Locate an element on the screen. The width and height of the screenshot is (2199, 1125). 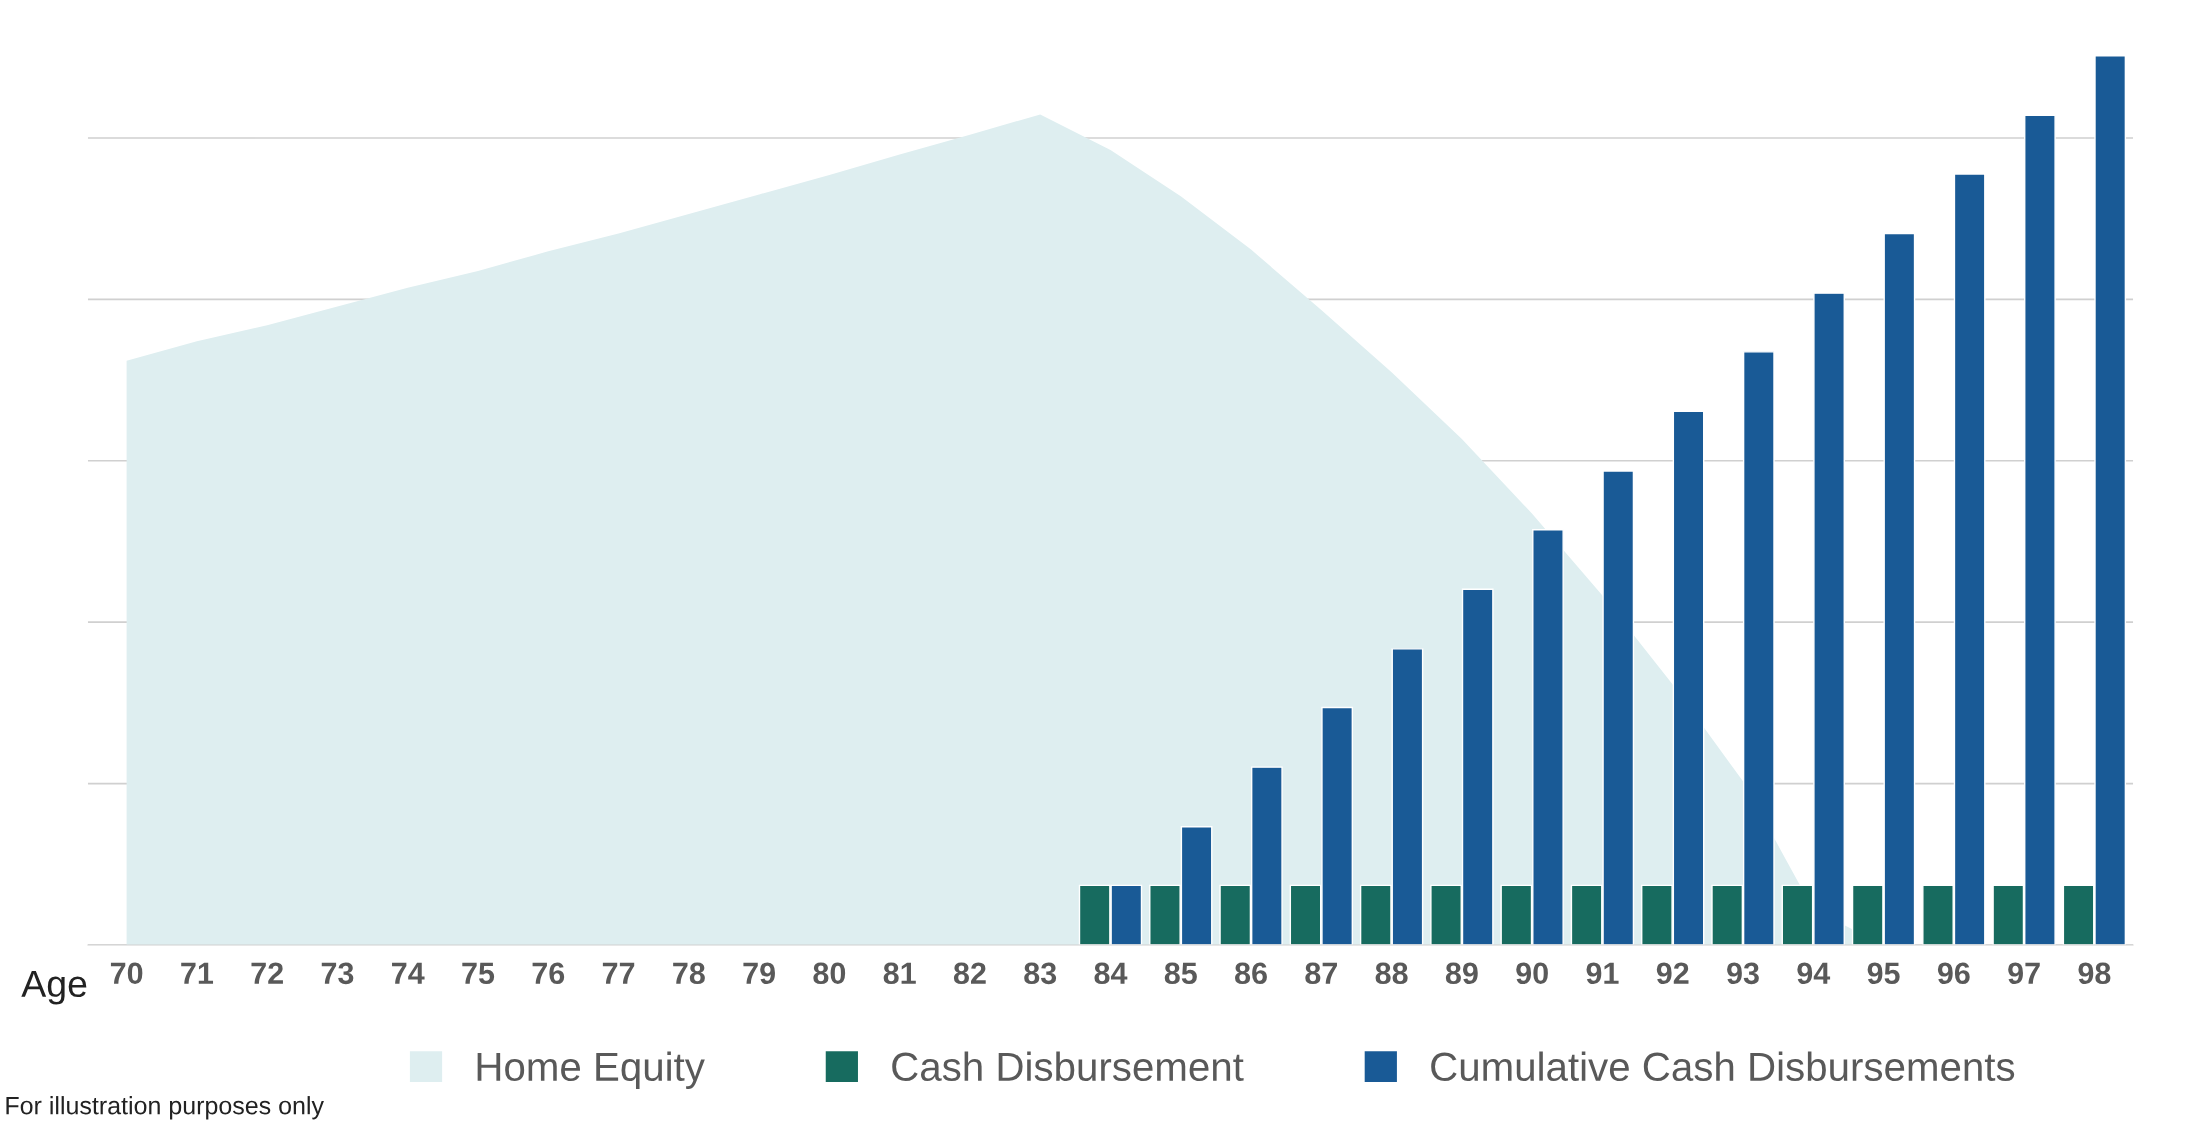
x-tick-label: 98 is located at coordinates (2094, 973).